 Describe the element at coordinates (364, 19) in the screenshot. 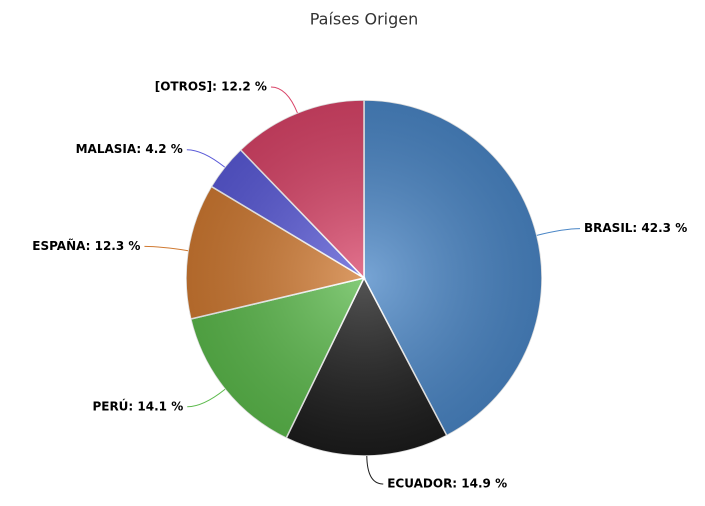

I see `chart-title: Países Origen` at that location.